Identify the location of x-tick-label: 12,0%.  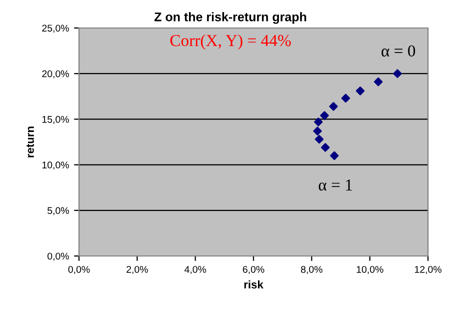
(428, 270).